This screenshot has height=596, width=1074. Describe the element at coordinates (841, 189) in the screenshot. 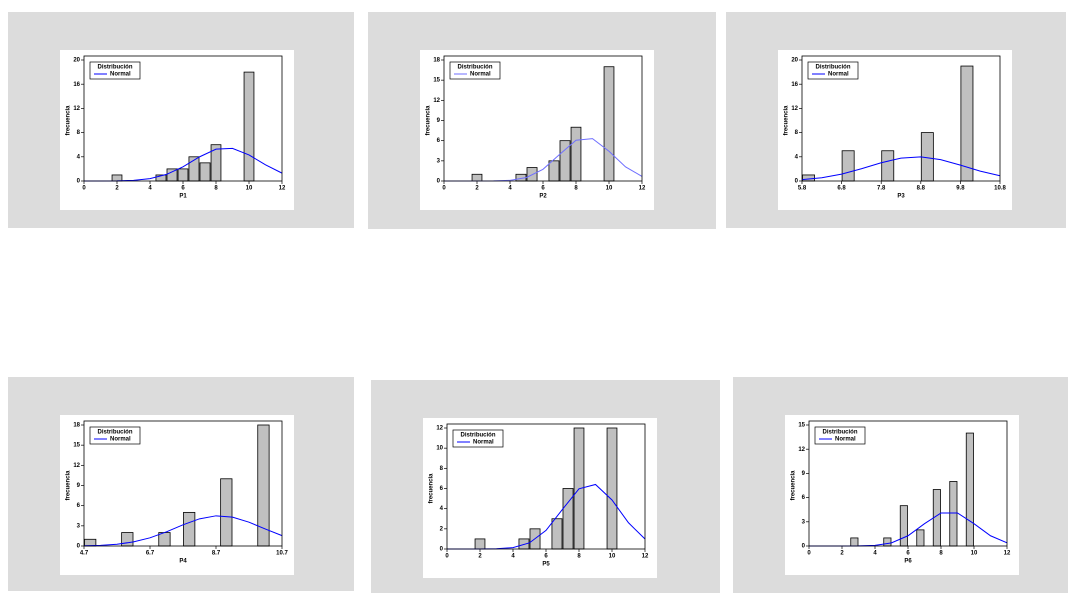

I see `x-tick-label: 6.8` at that location.